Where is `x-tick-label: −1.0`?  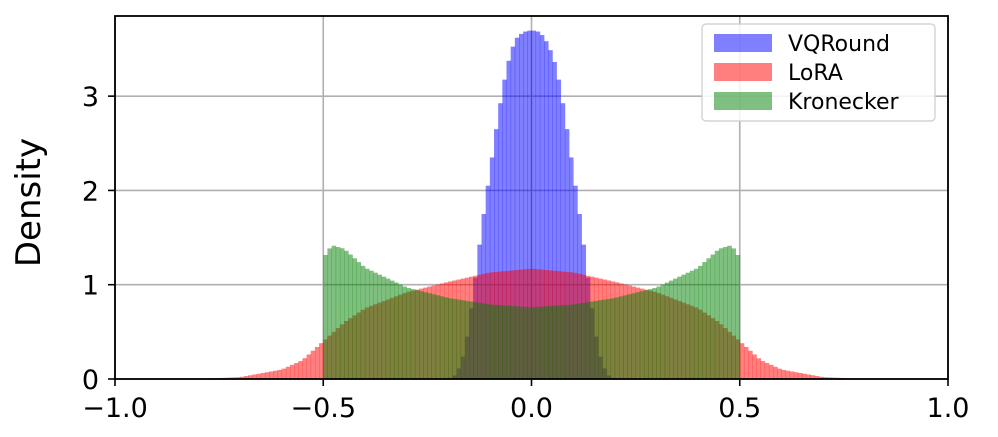
x-tick-label: −1.0 is located at coordinates (115, 408).